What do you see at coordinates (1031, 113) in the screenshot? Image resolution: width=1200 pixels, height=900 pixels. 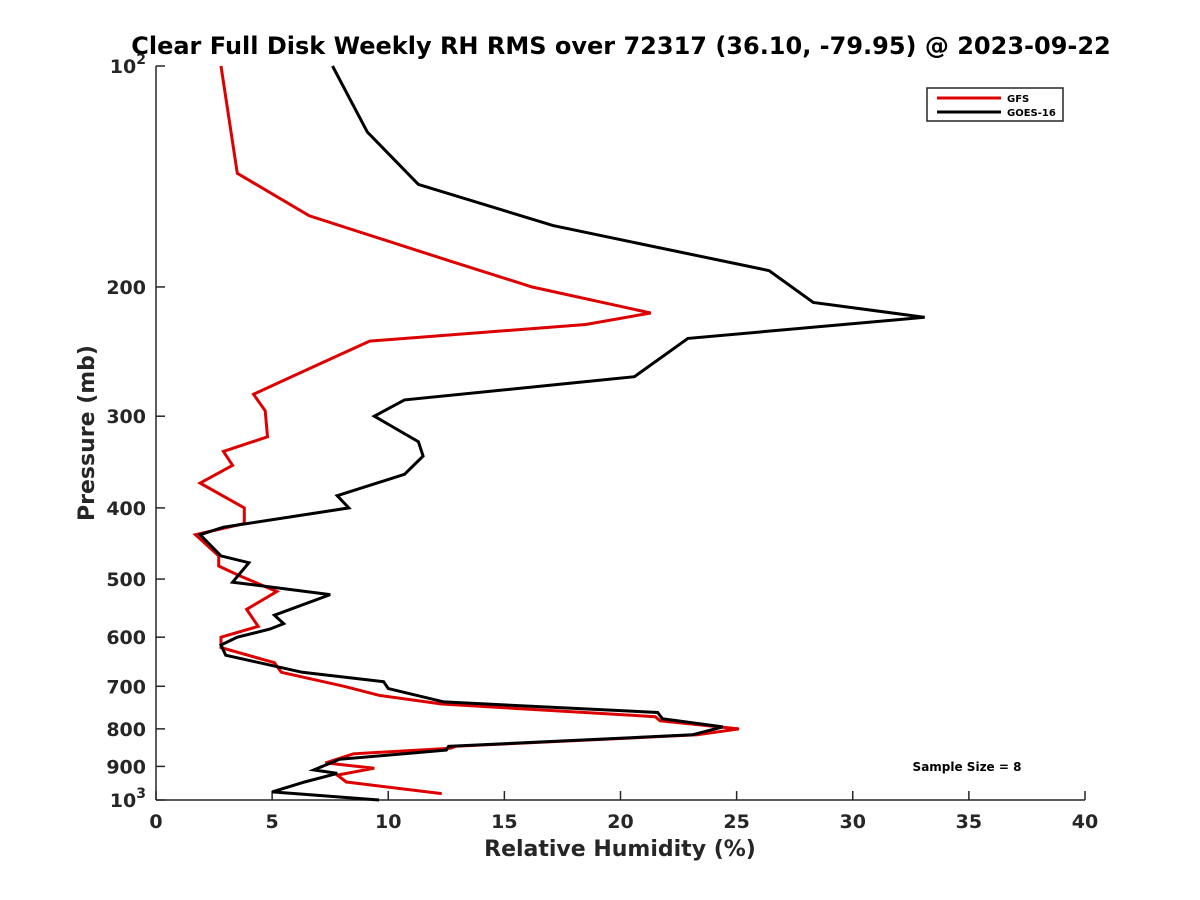 I see `legend-label: GOES-16` at bounding box center [1031, 113].